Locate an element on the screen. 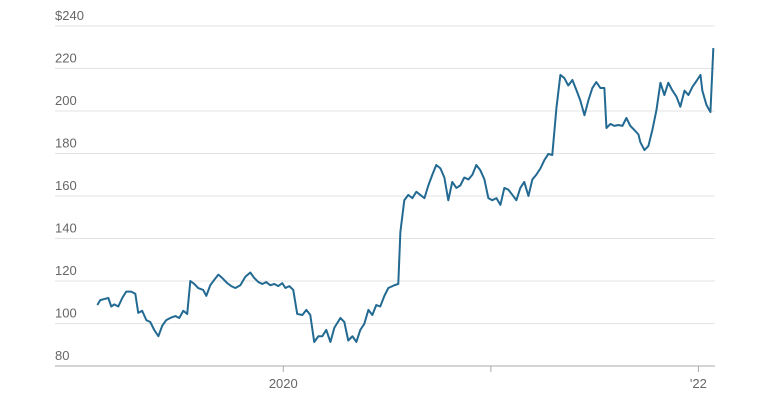 The width and height of the screenshot is (777, 400). y-tick-label: 160 is located at coordinates (66, 185).